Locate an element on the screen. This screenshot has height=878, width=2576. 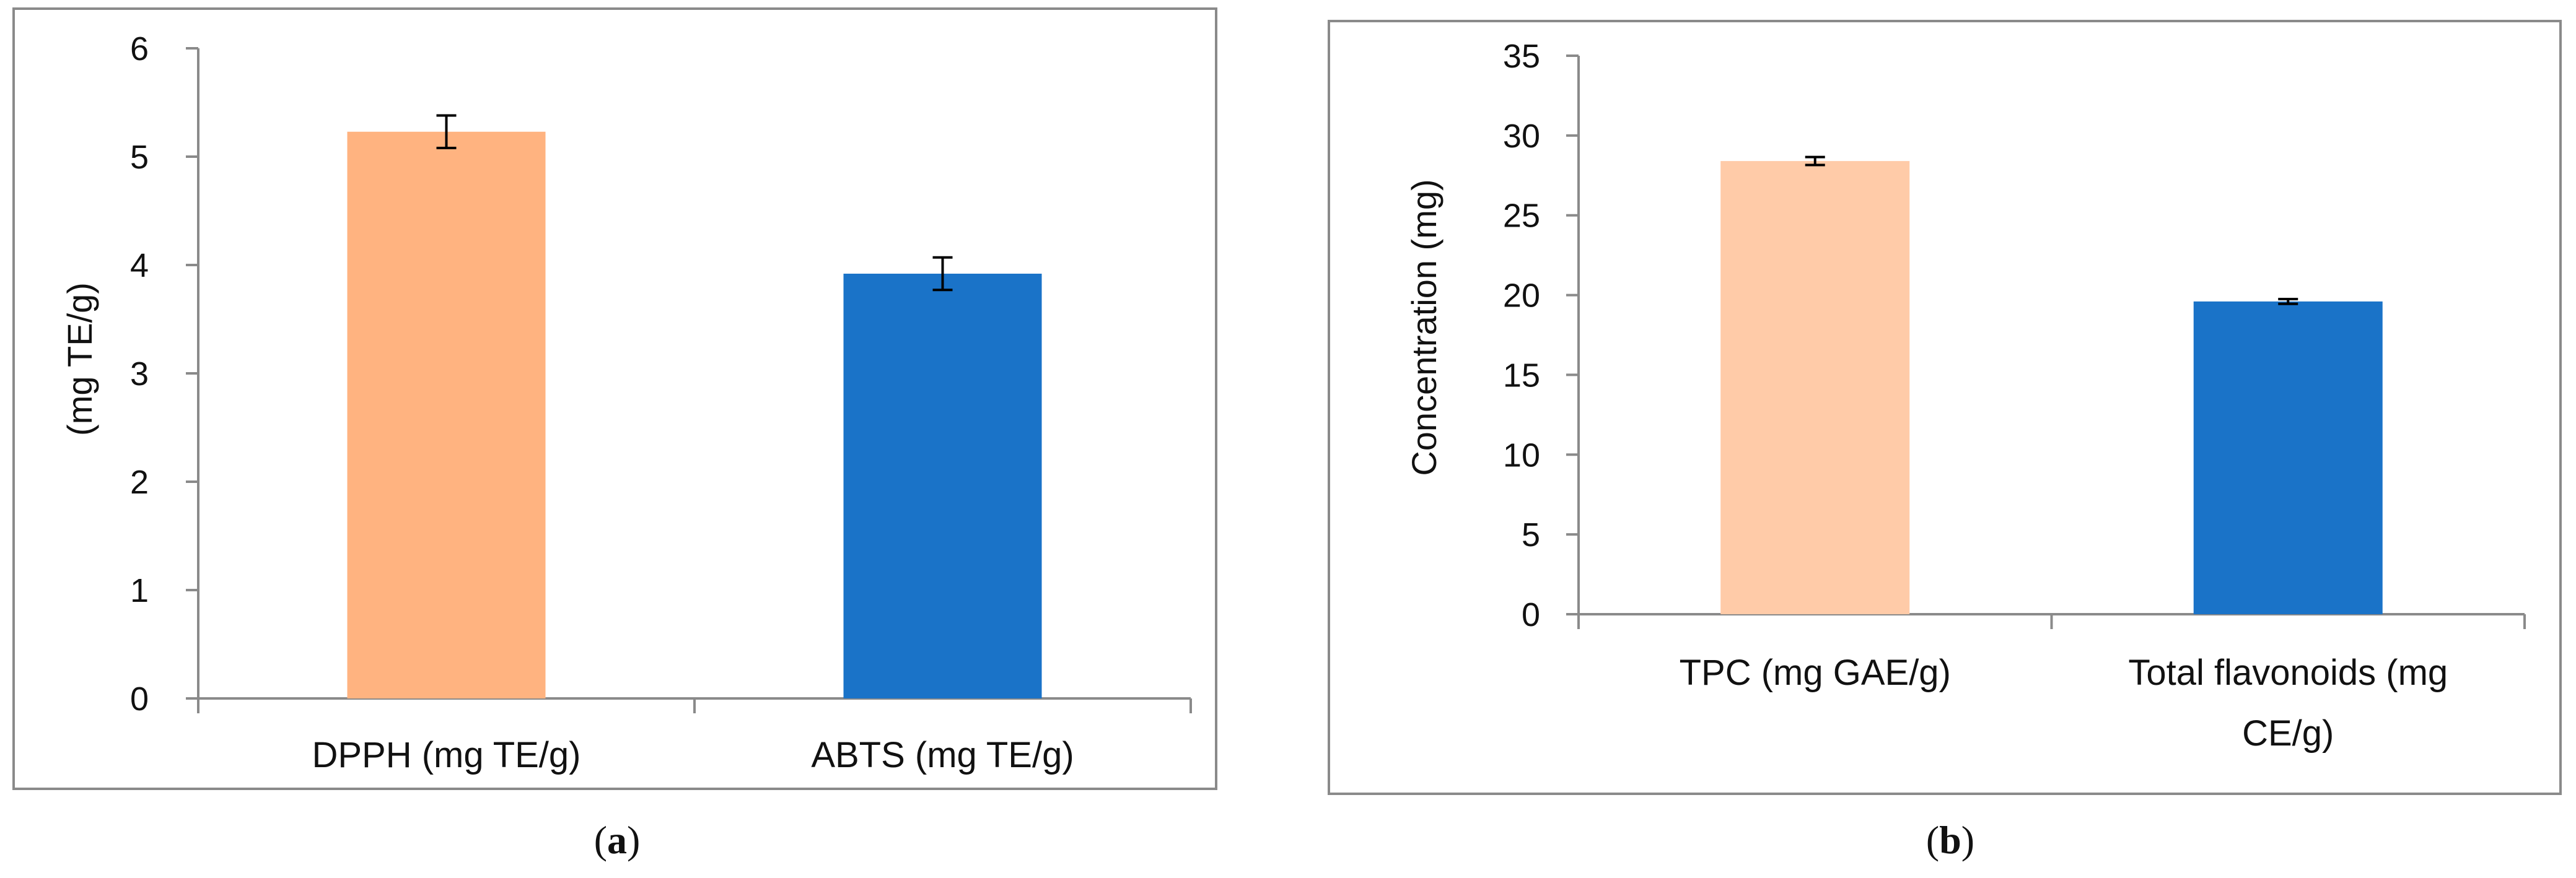
category-label-a-2: ABTS (mg TE/g) is located at coordinates (942, 755).